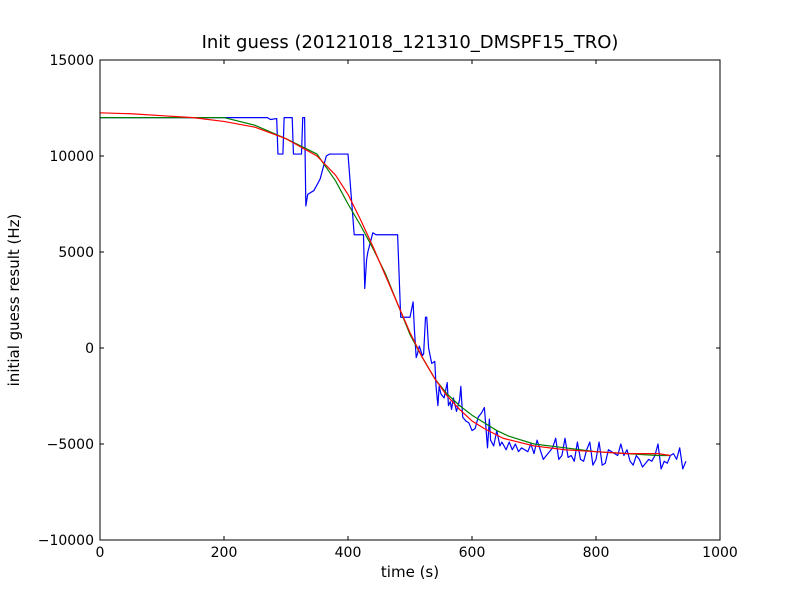 Image resolution: width=800 pixels, height=600 pixels. Describe the element at coordinates (14, 300) in the screenshot. I see `y-axis-label: initial guess result (Hz)` at that location.